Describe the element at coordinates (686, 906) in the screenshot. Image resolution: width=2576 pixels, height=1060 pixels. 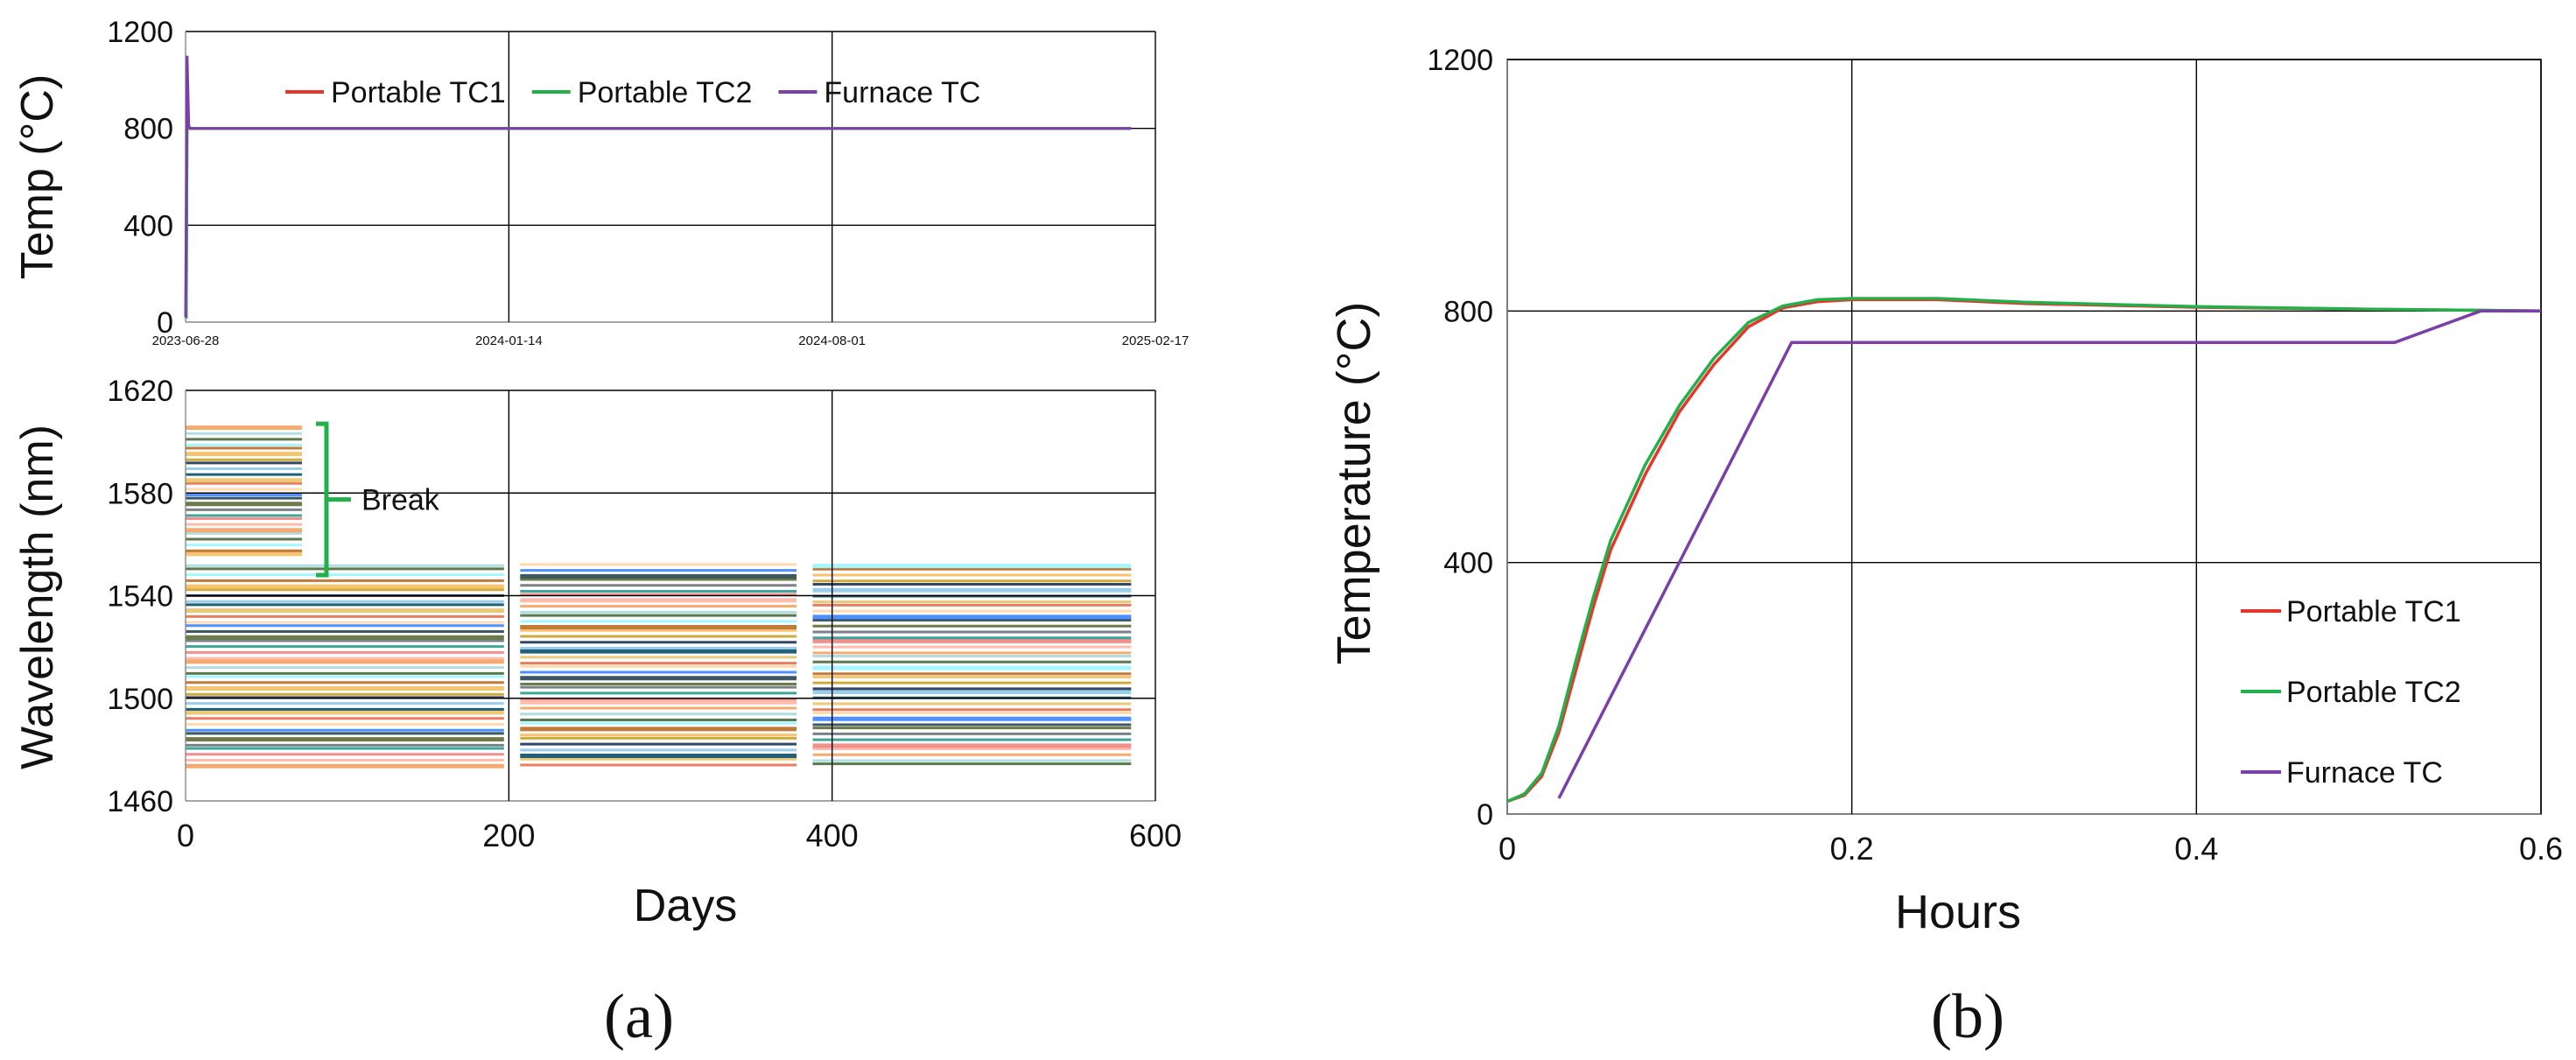
I see `x-axis-label: Days` at that location.